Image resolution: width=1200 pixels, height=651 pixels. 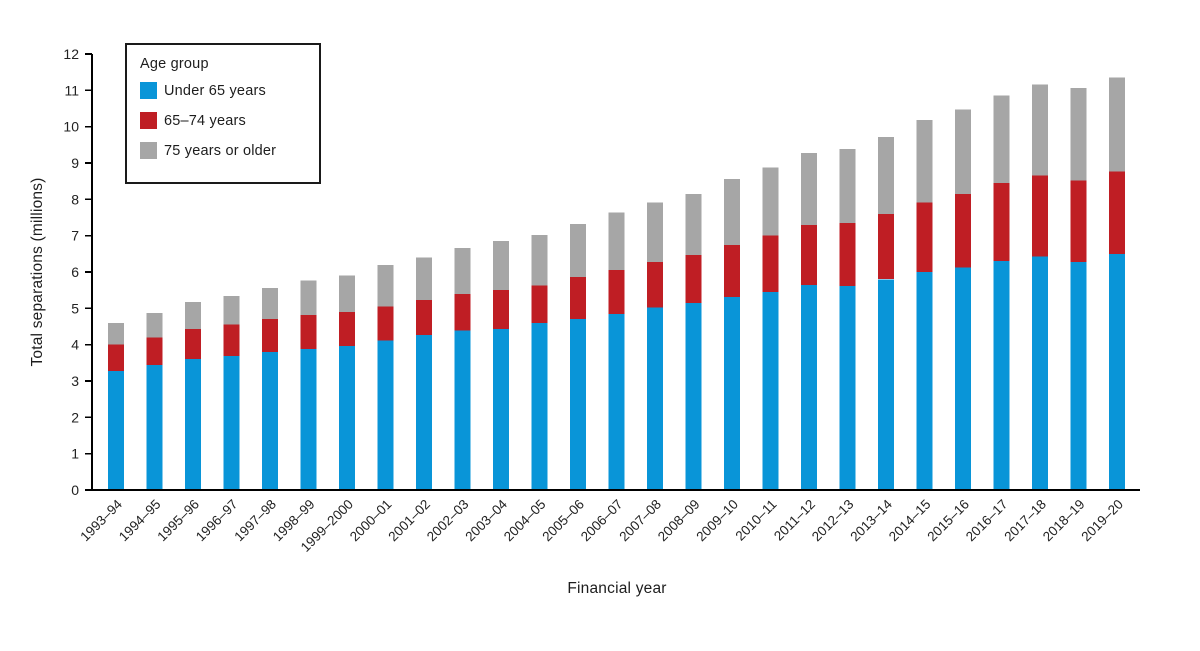 I want to click on y-tick-label: 0, so click(x=75, y=490).